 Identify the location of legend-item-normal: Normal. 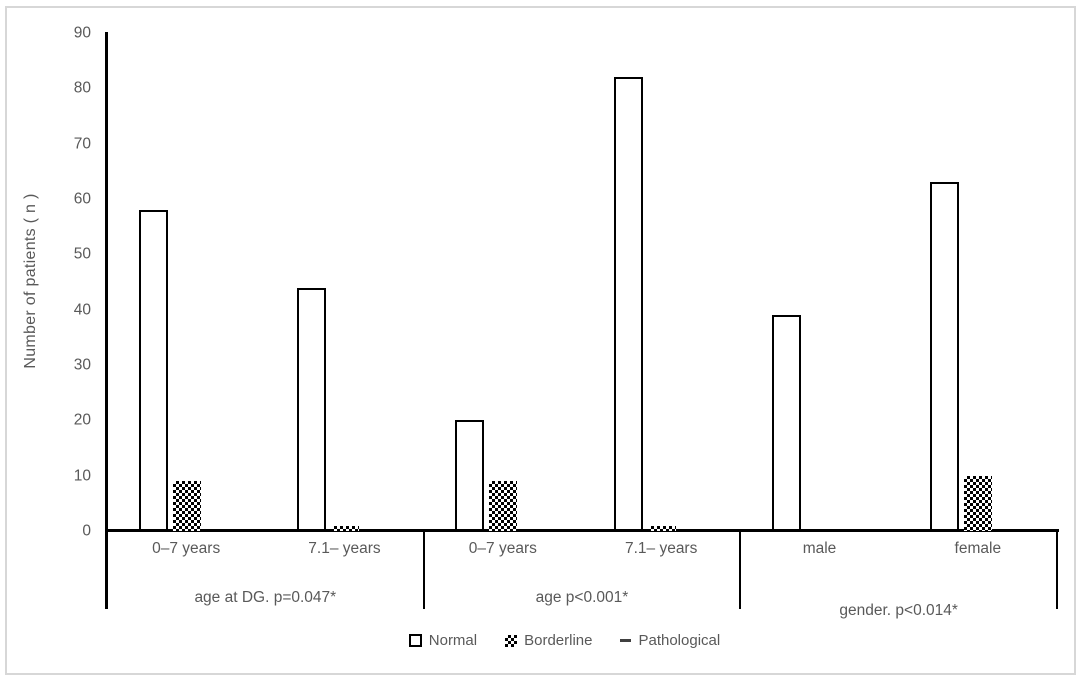
(443, 640).